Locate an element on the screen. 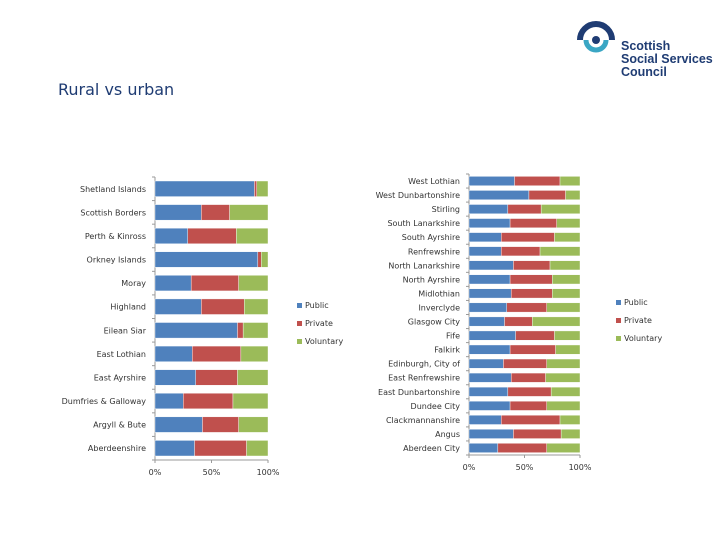  legend-swatch-voluntary is located at coordinates (299, 341).